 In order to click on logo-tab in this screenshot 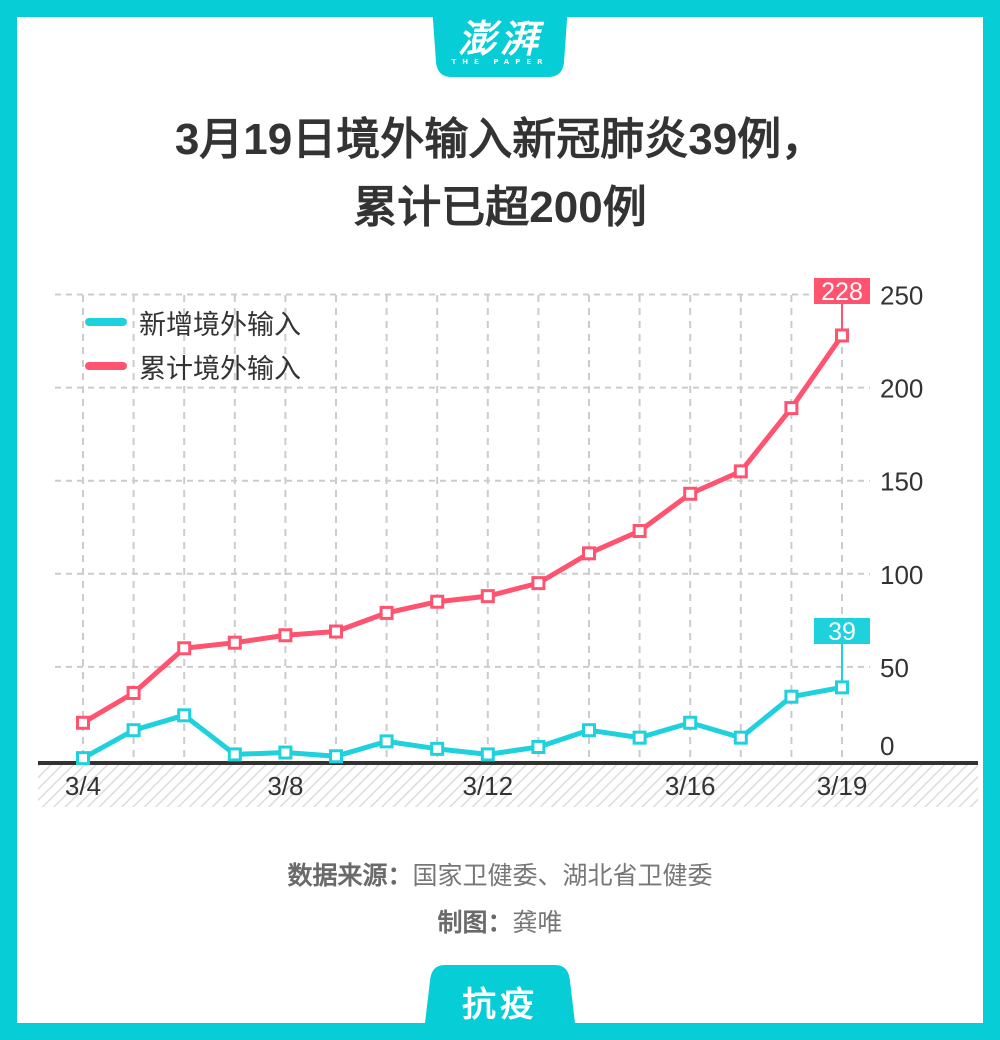, I will do `click(500, 38)`.